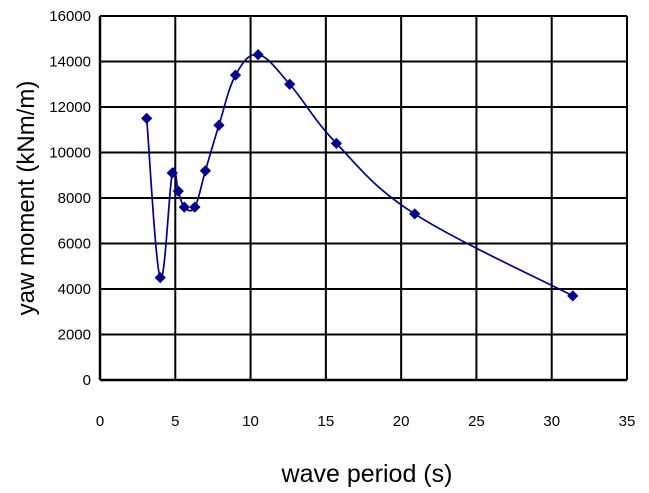  What do you see at coordinates (476, 421) in the screenshot?
I see `x-tick-label: 25` at bounding box center [476, 421].